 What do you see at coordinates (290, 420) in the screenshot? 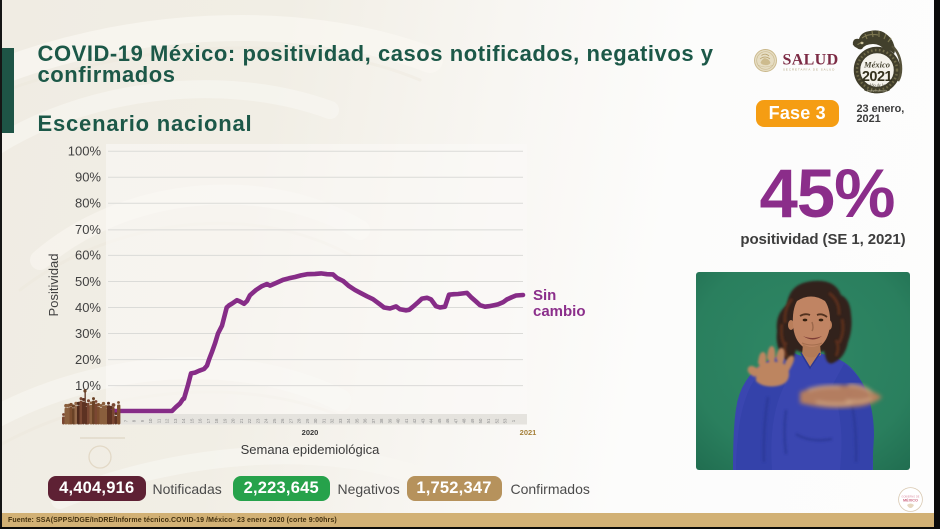
I see `svg-text: 27` at bounding box center [290, 420].